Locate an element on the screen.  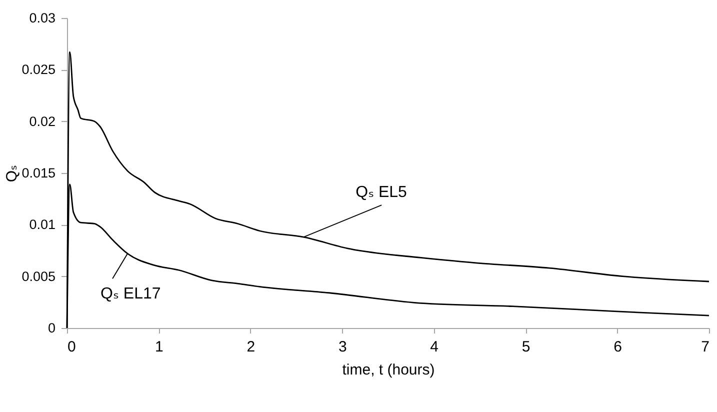
y-tick-label: 0.03 is located at coordinates (42, 18).